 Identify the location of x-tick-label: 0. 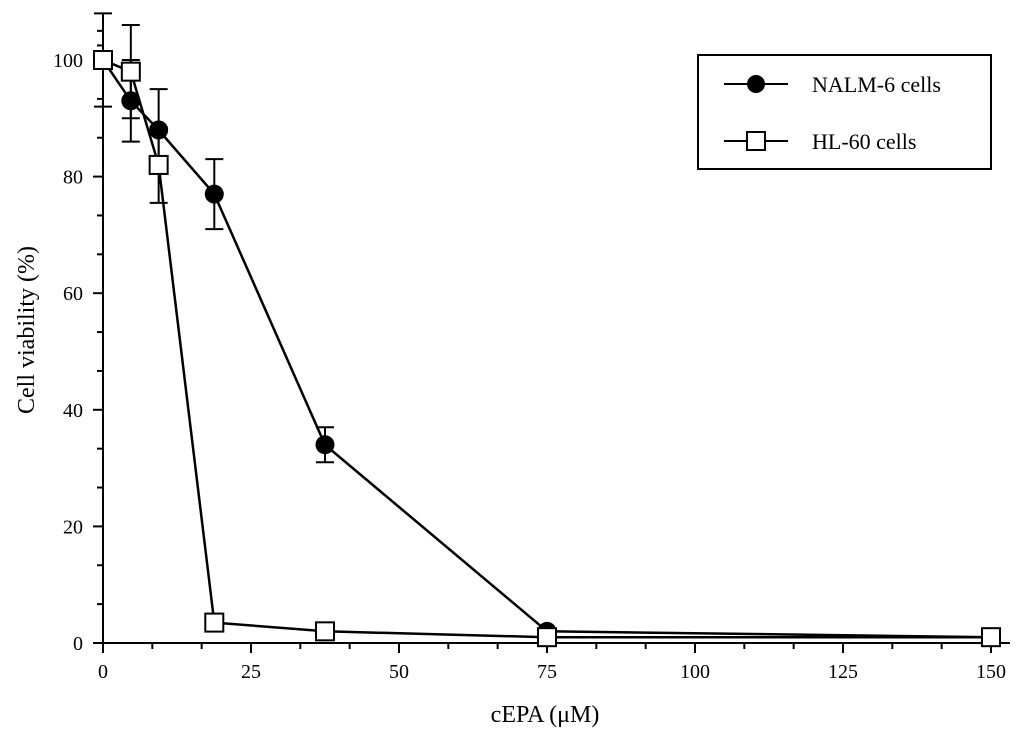
(103, 672).